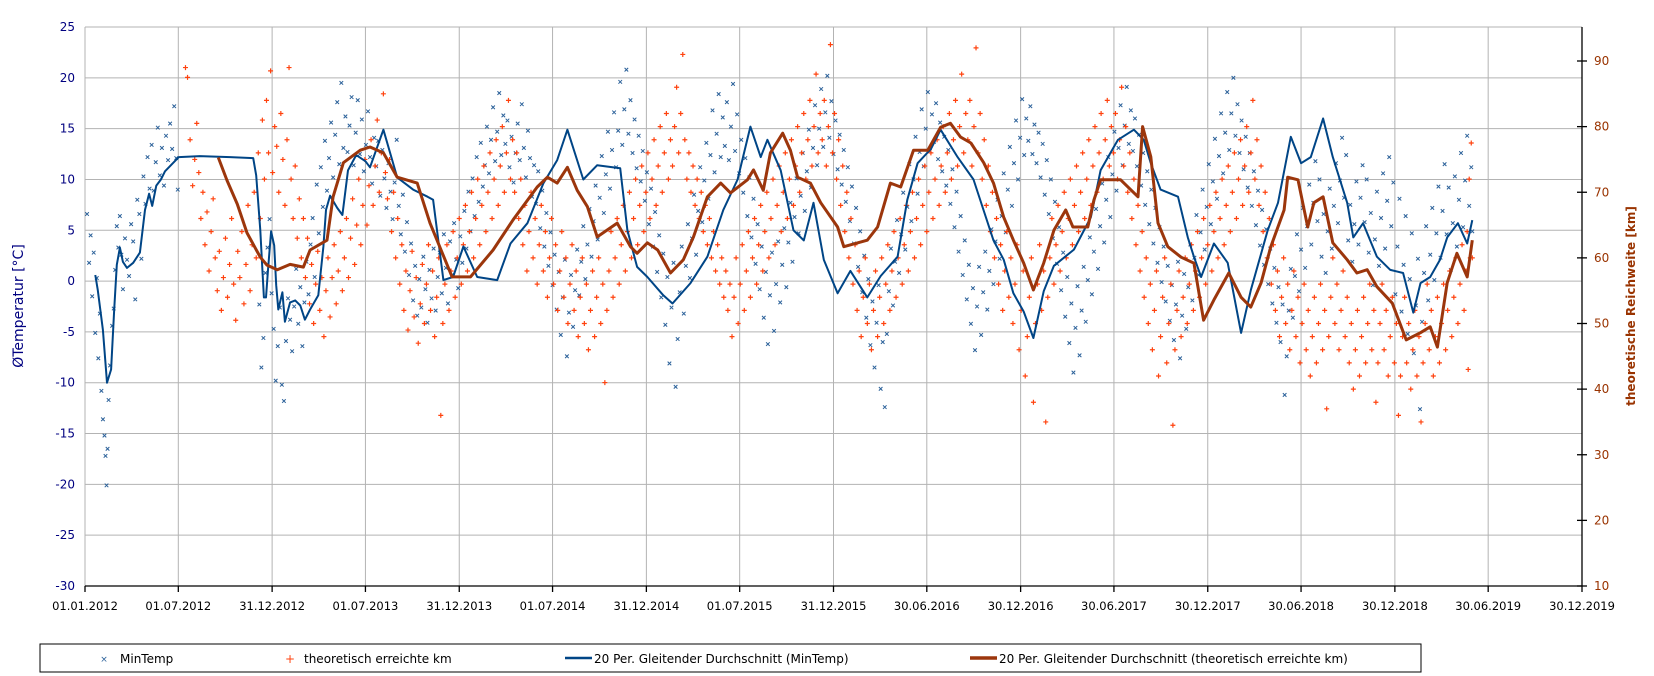 Image resolution: width=1654 pixels, height=676 pixels. I want to click on legend-item-mintemp: × MinTemp, so click(136, 659).